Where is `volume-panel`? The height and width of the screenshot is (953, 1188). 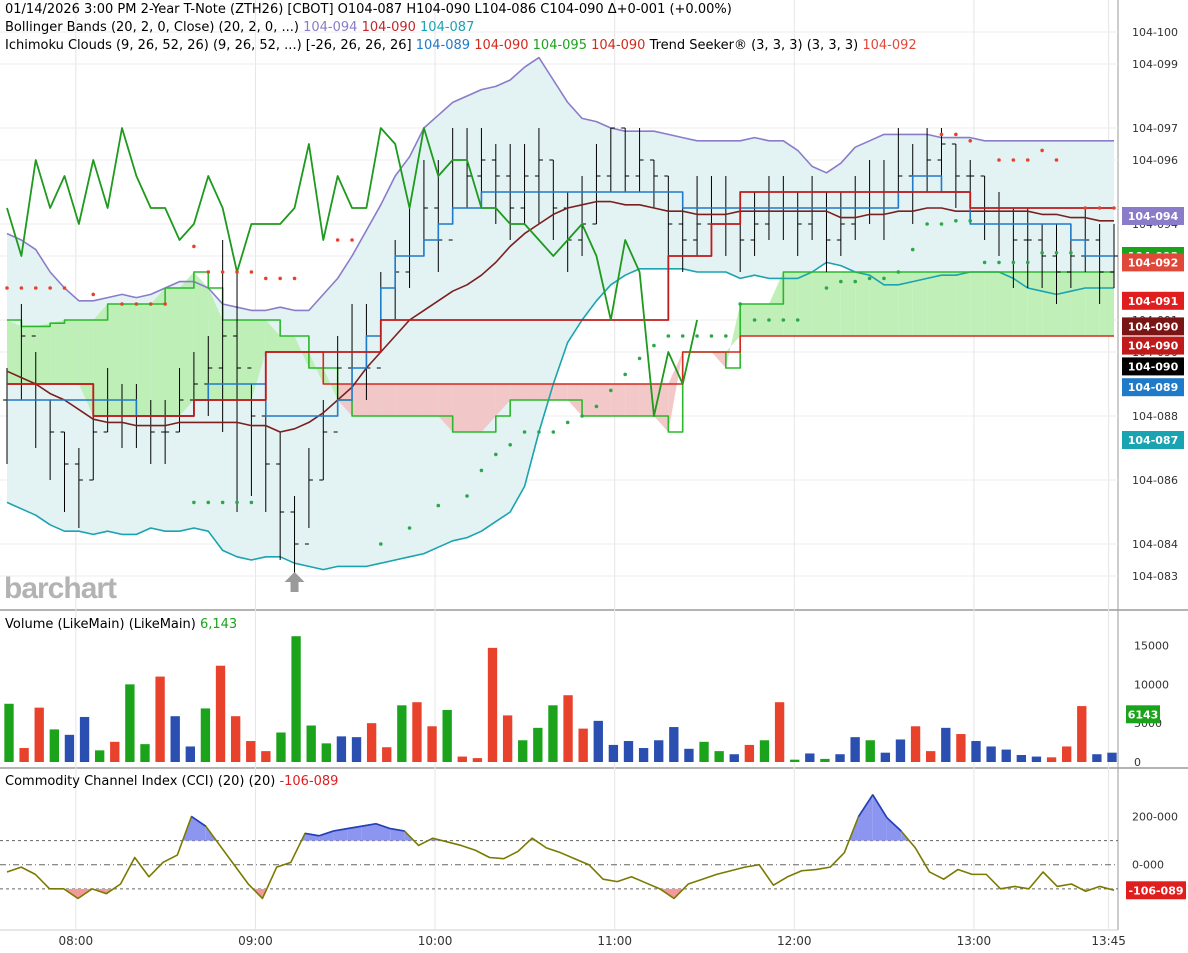 volume-panel is located at coordinates (560, 699).